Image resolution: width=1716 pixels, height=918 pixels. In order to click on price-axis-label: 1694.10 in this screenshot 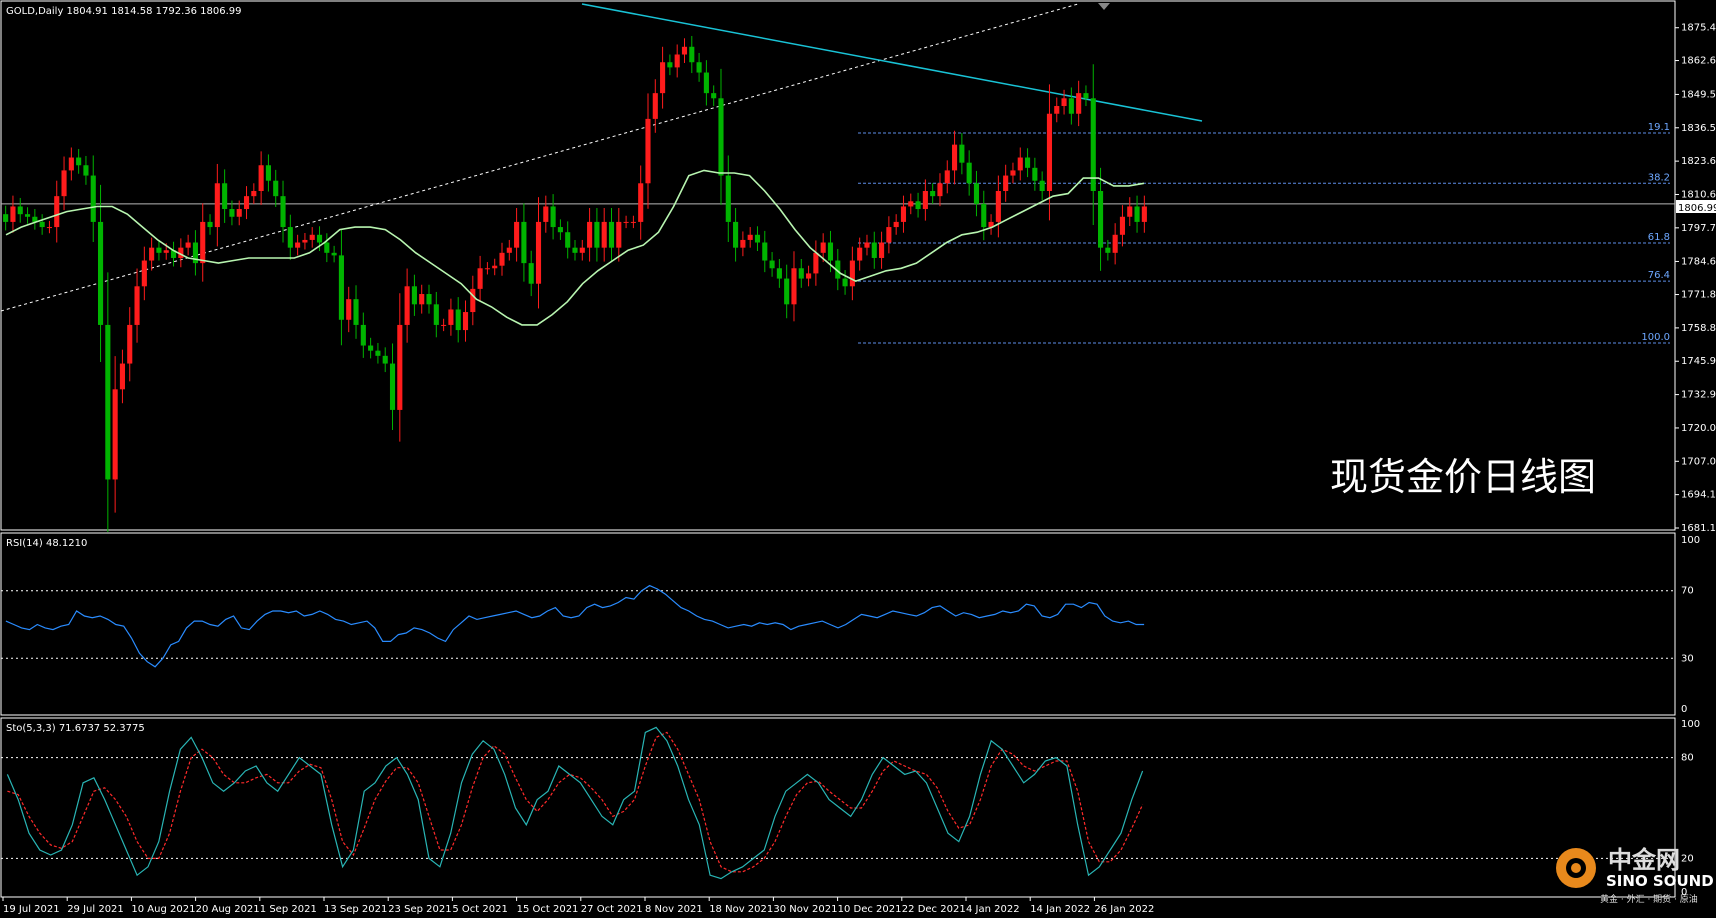, I will do `click(1698, 495)`.